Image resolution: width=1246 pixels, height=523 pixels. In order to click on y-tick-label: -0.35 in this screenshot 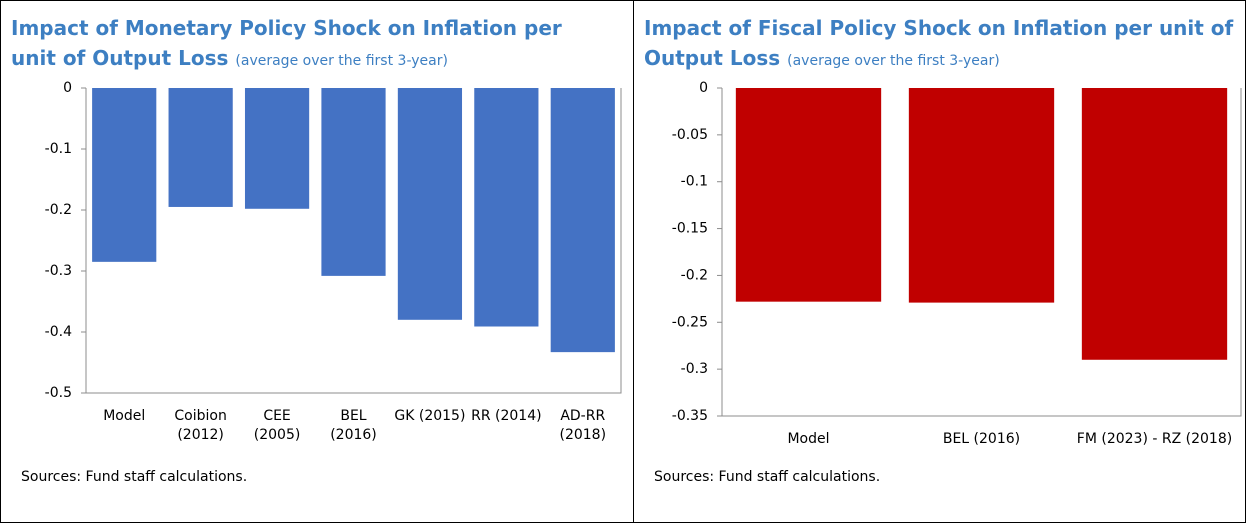, I will do `click(690, 416)`.